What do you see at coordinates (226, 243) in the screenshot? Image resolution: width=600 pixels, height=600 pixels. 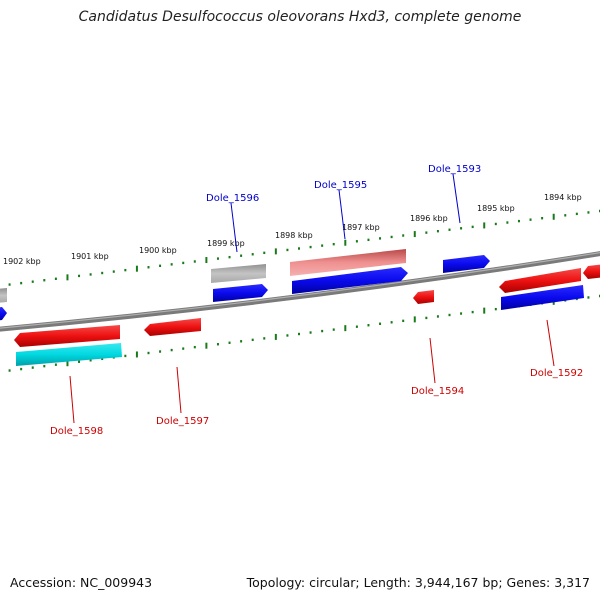 I see `scale-label-1899: 1899 kbp` at bounding box center [226, 243].